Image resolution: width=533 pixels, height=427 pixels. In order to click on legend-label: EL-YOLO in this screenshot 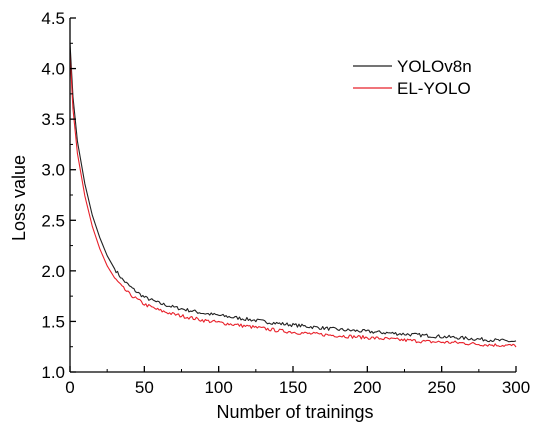, I will do `click(434, 88)`.